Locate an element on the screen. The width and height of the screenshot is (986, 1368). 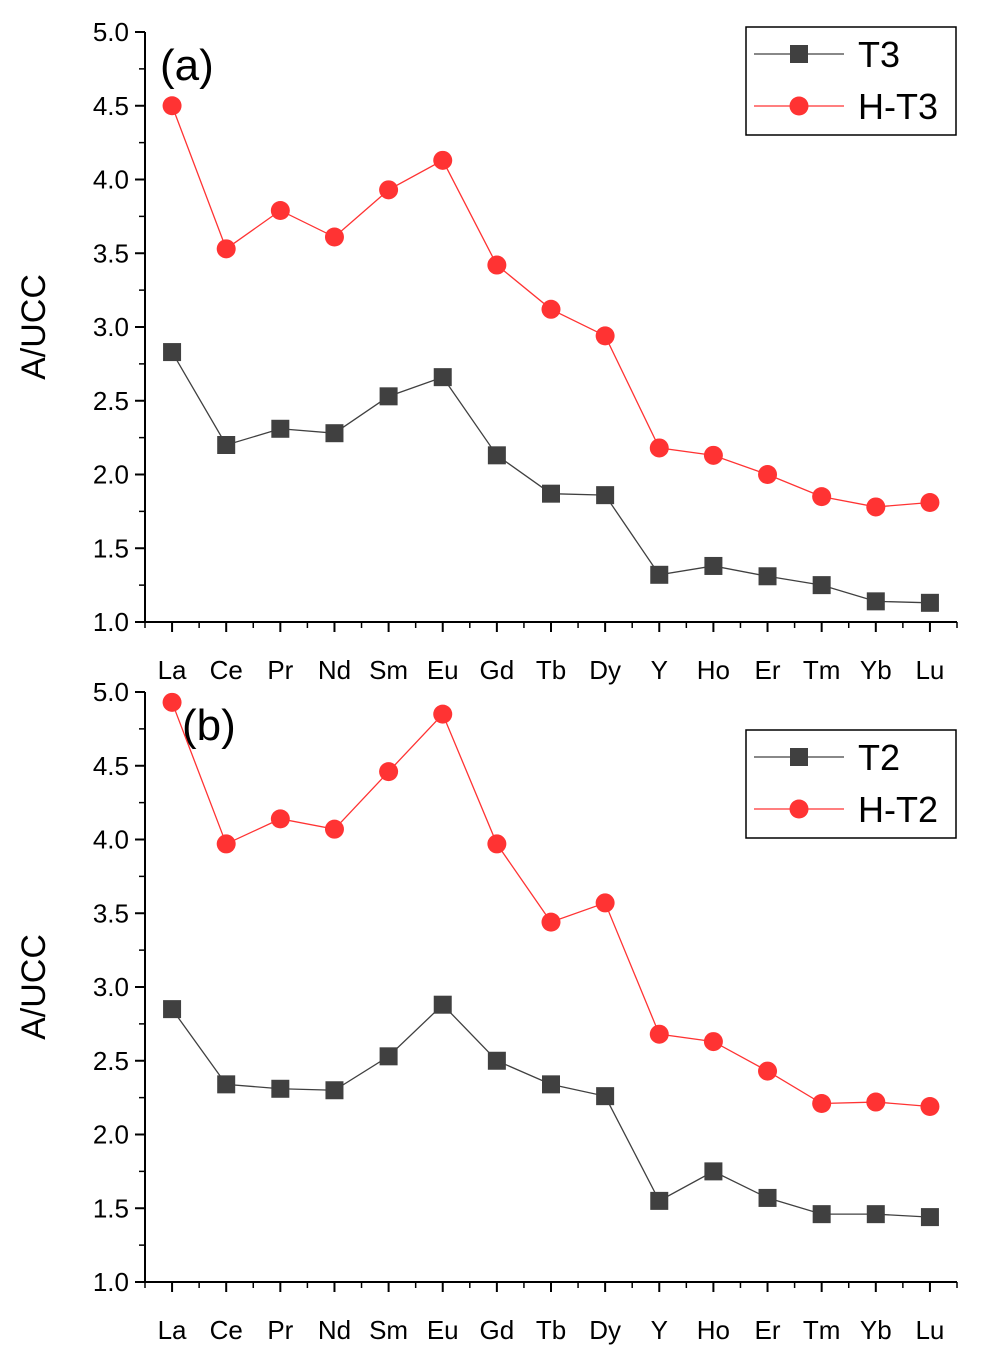
legend-marker-h-t3 is located at coordinates (799, 106).